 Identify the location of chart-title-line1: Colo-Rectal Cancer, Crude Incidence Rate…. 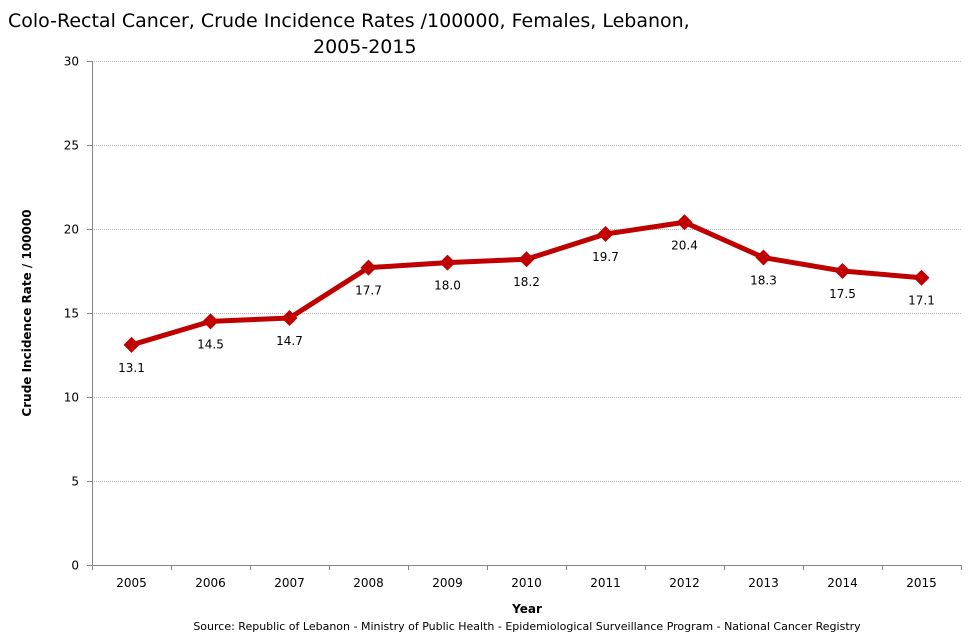
(349, 21).